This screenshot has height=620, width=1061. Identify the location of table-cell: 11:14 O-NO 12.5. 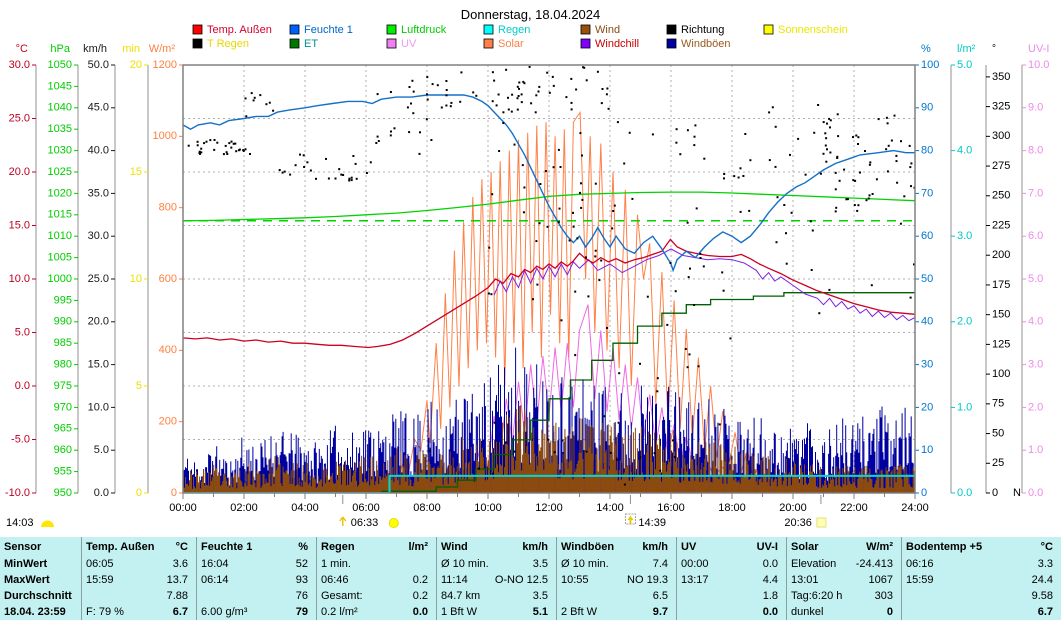
(494, 580).